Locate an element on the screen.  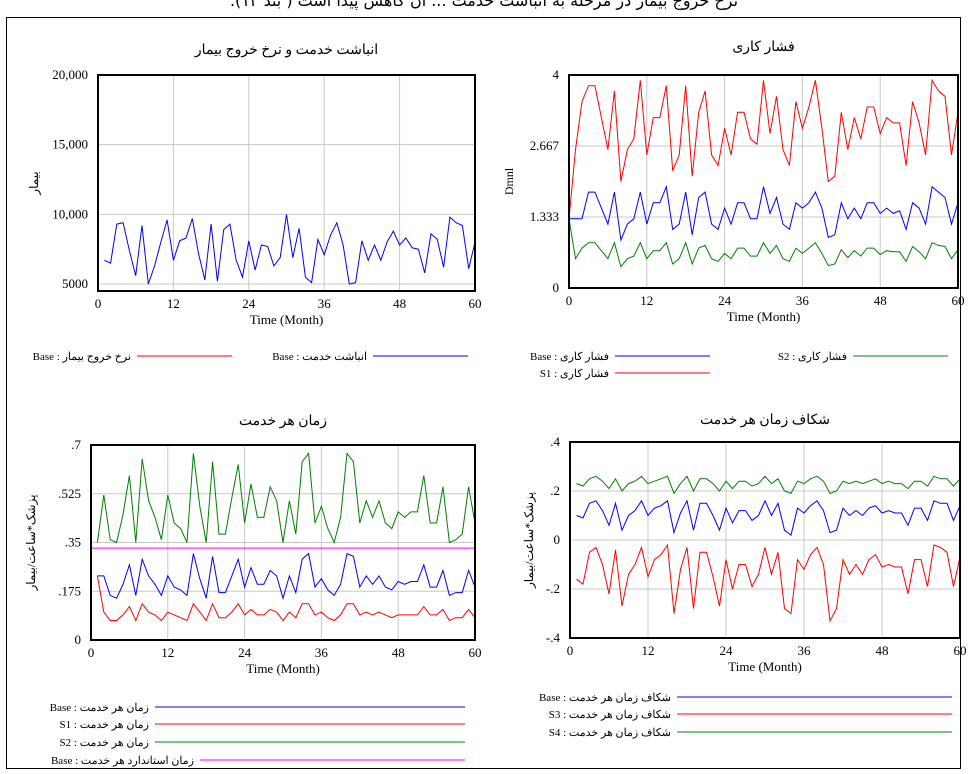
chart-title: زمان هر خدمت is located at coordinates (283, 421).